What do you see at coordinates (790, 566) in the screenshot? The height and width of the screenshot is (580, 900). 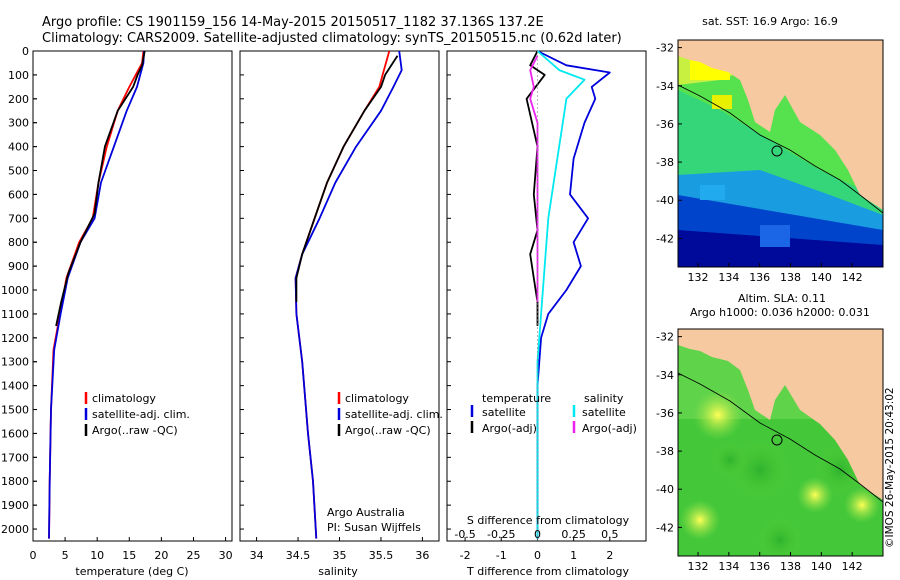 I see `sla-map-lon-label: 138` at bounding box center [790, 566].